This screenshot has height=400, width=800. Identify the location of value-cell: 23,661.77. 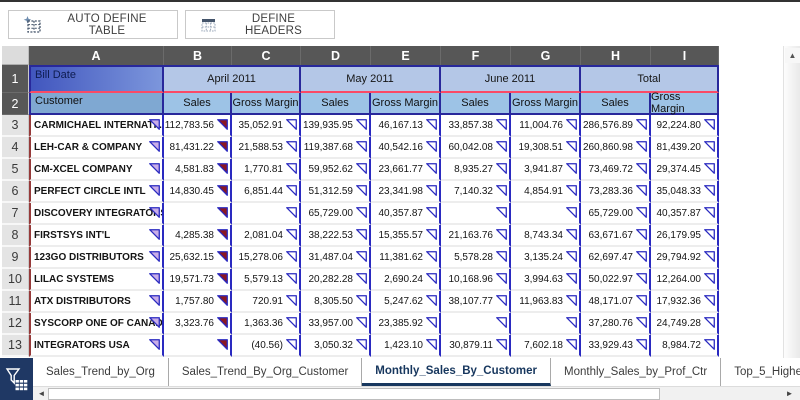
(406, 170).